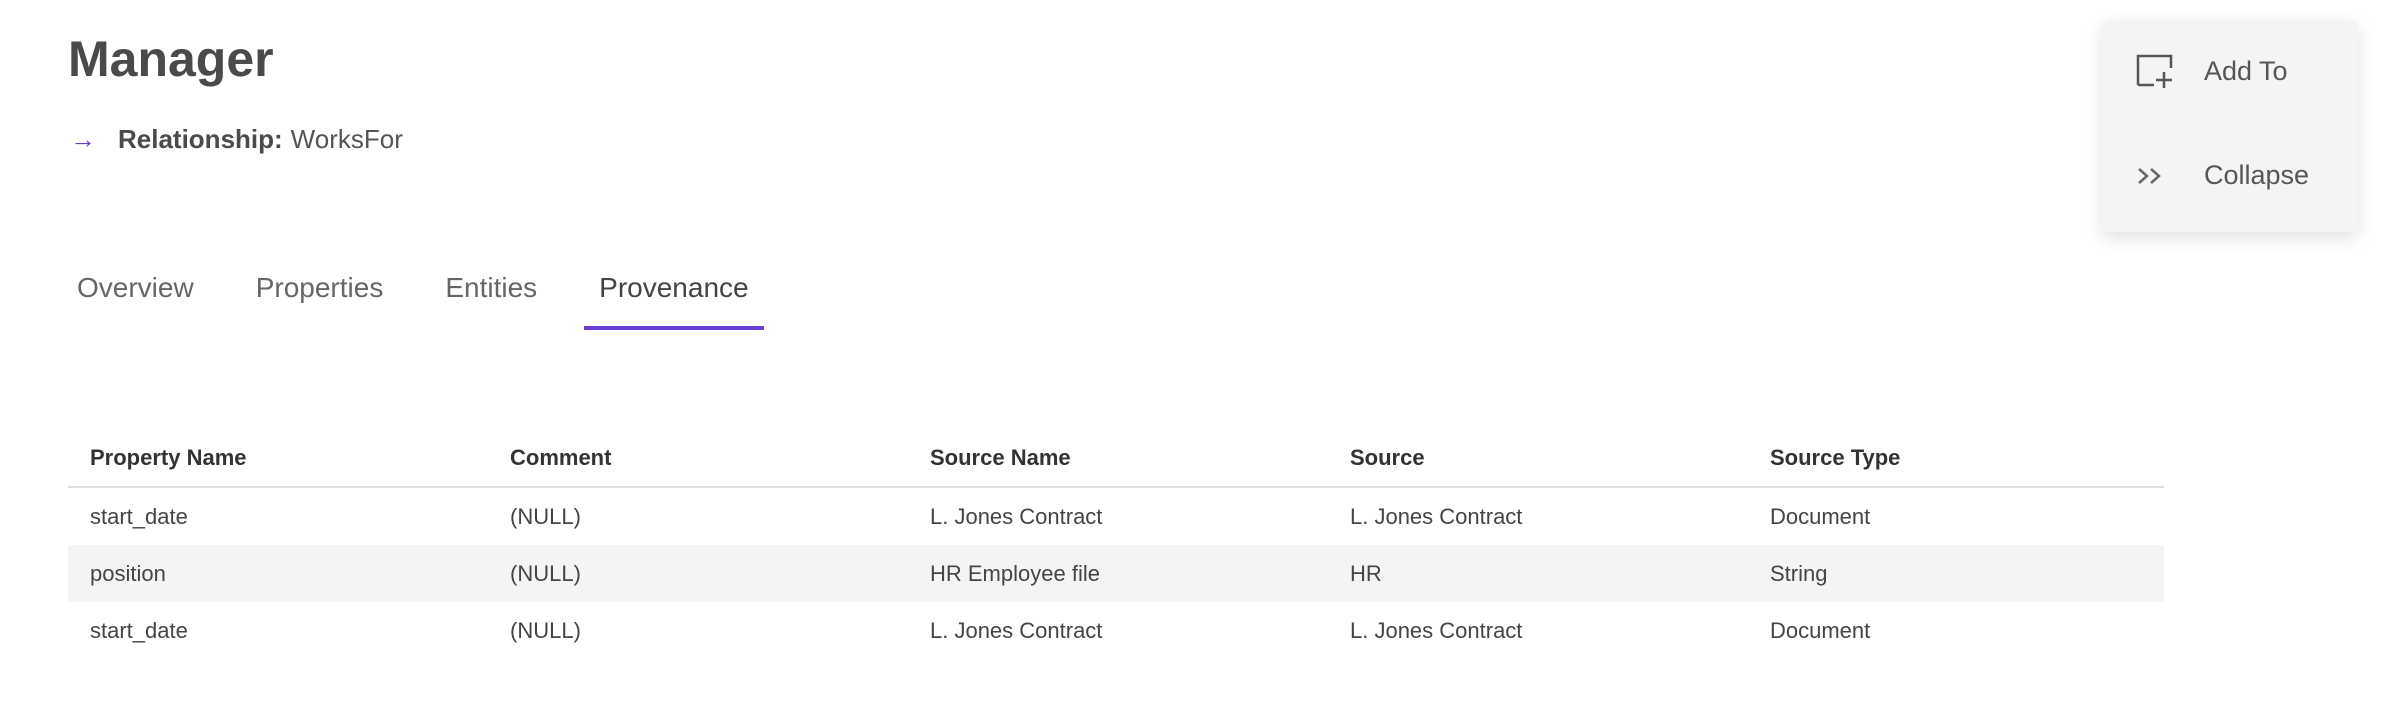 The image size is (2400, 727). I want to click on tab-properties: Properties, so click(319, 287).